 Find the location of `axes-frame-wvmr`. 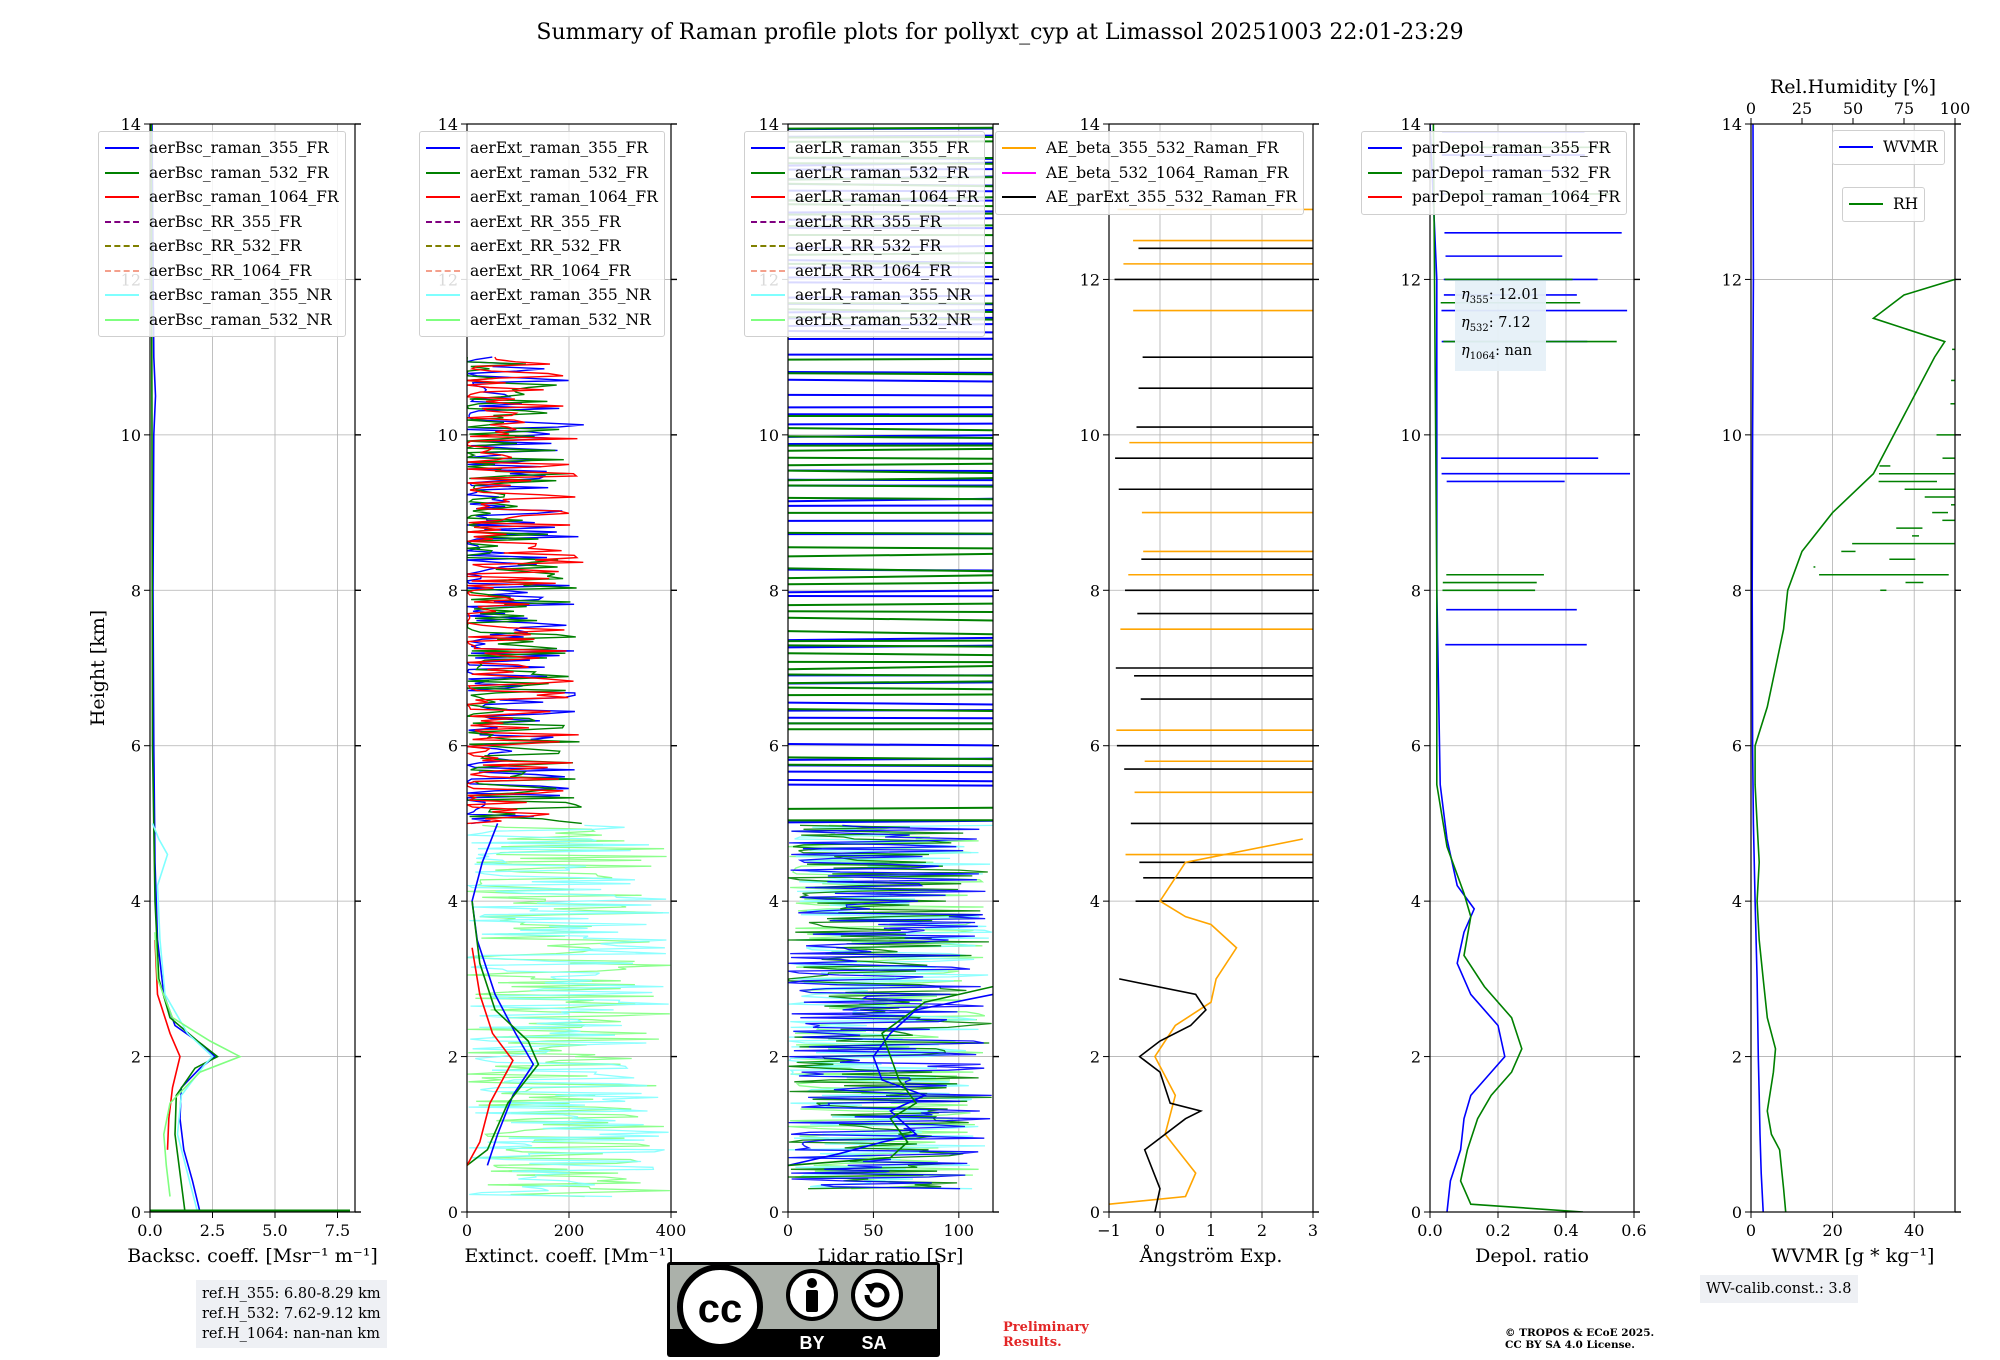

axes-frame-wvmr is located at coordinates (1853, 668).